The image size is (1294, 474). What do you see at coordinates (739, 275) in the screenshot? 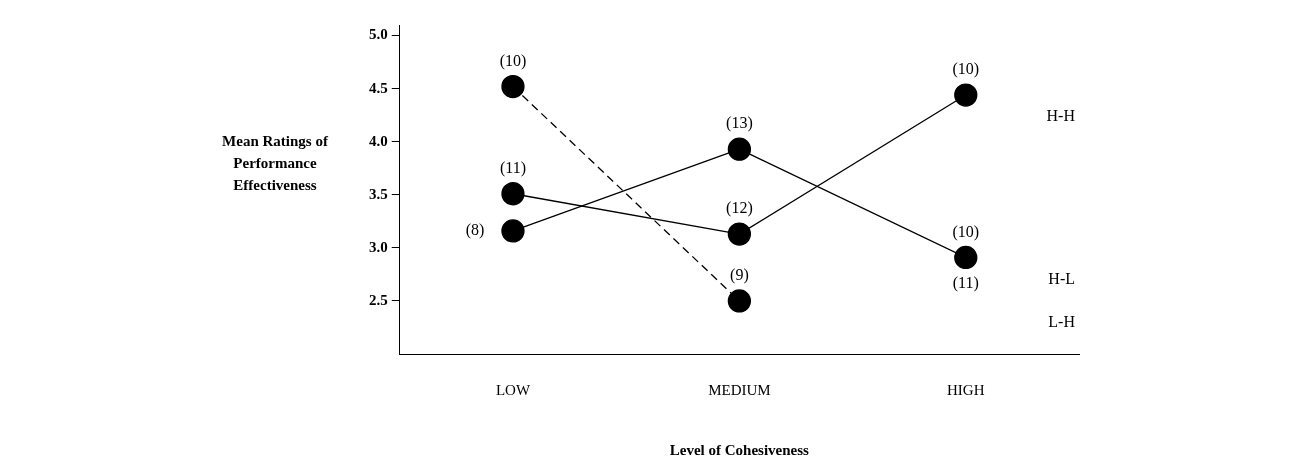
I see `annotation: (9)` at bounding box center [739, 275].